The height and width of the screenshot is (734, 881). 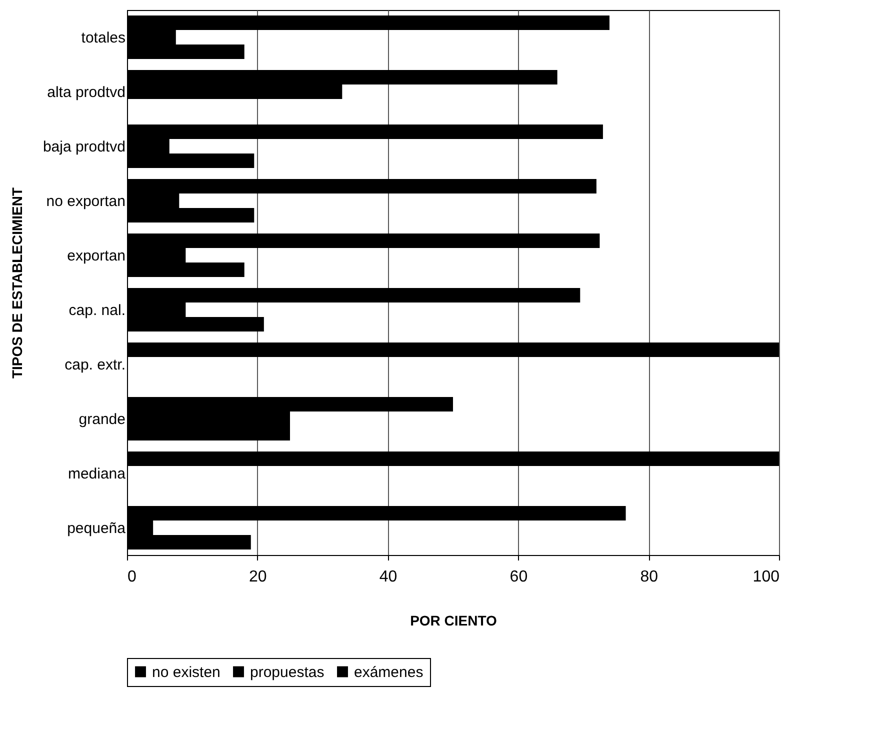 What do you see at coordinates (454, 620) in the screenshot?
I see `x-axis-title: POR CIENTO` at bounding box center [454, 620].